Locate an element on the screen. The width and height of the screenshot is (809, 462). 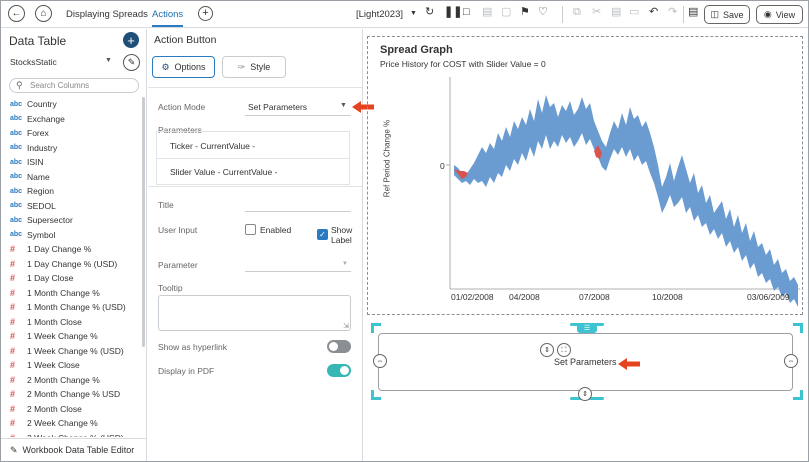
column-list-item: #1 Month Change % (USD) is located at coordinates (75, 307).